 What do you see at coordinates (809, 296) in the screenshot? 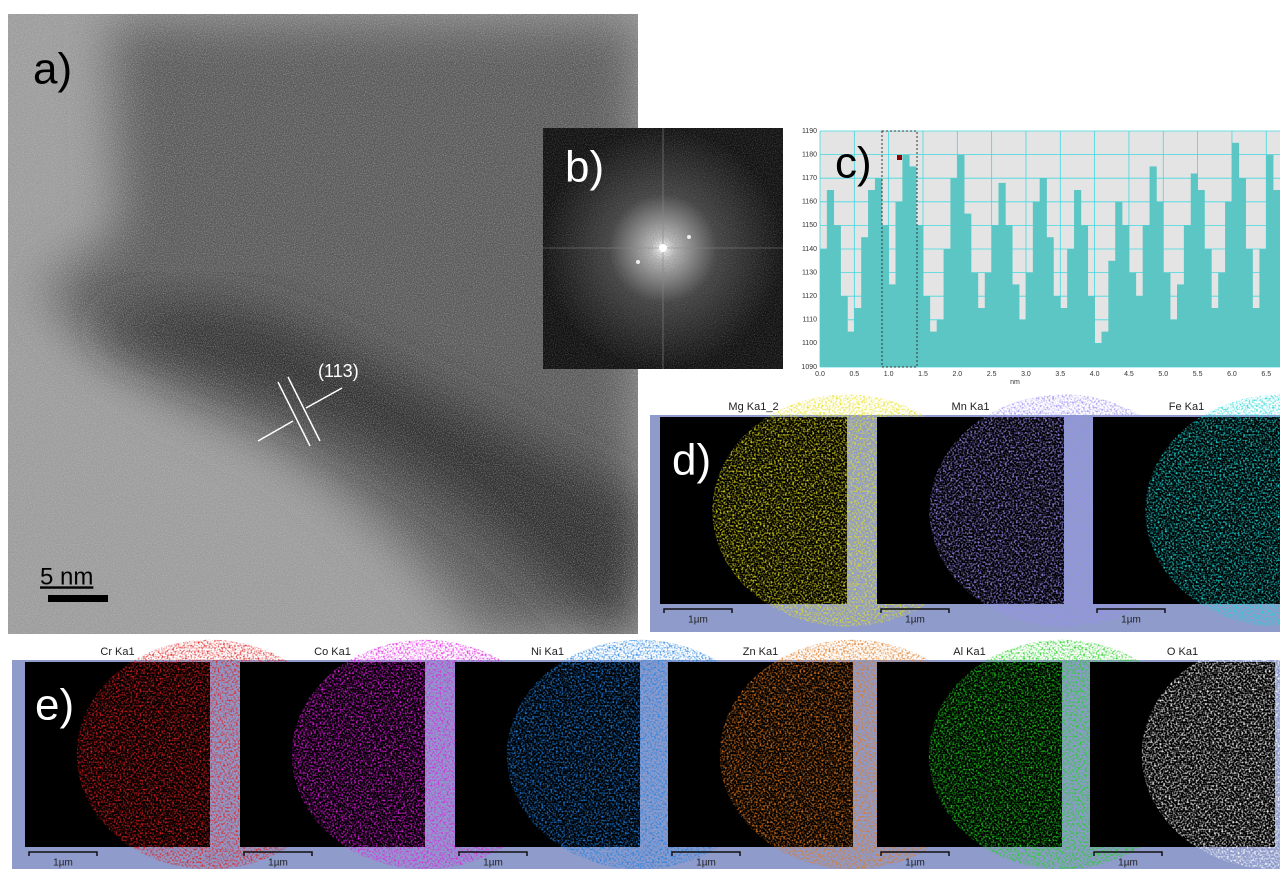
I see `y-tick-label: 1120` at bounding box center [809, 296].